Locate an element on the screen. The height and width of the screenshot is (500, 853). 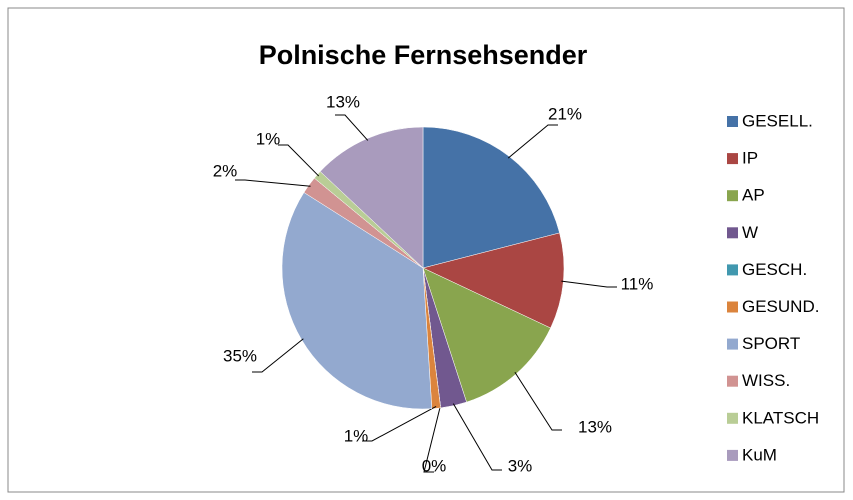
legend-label: KuM is located at coordinates (759, 454).